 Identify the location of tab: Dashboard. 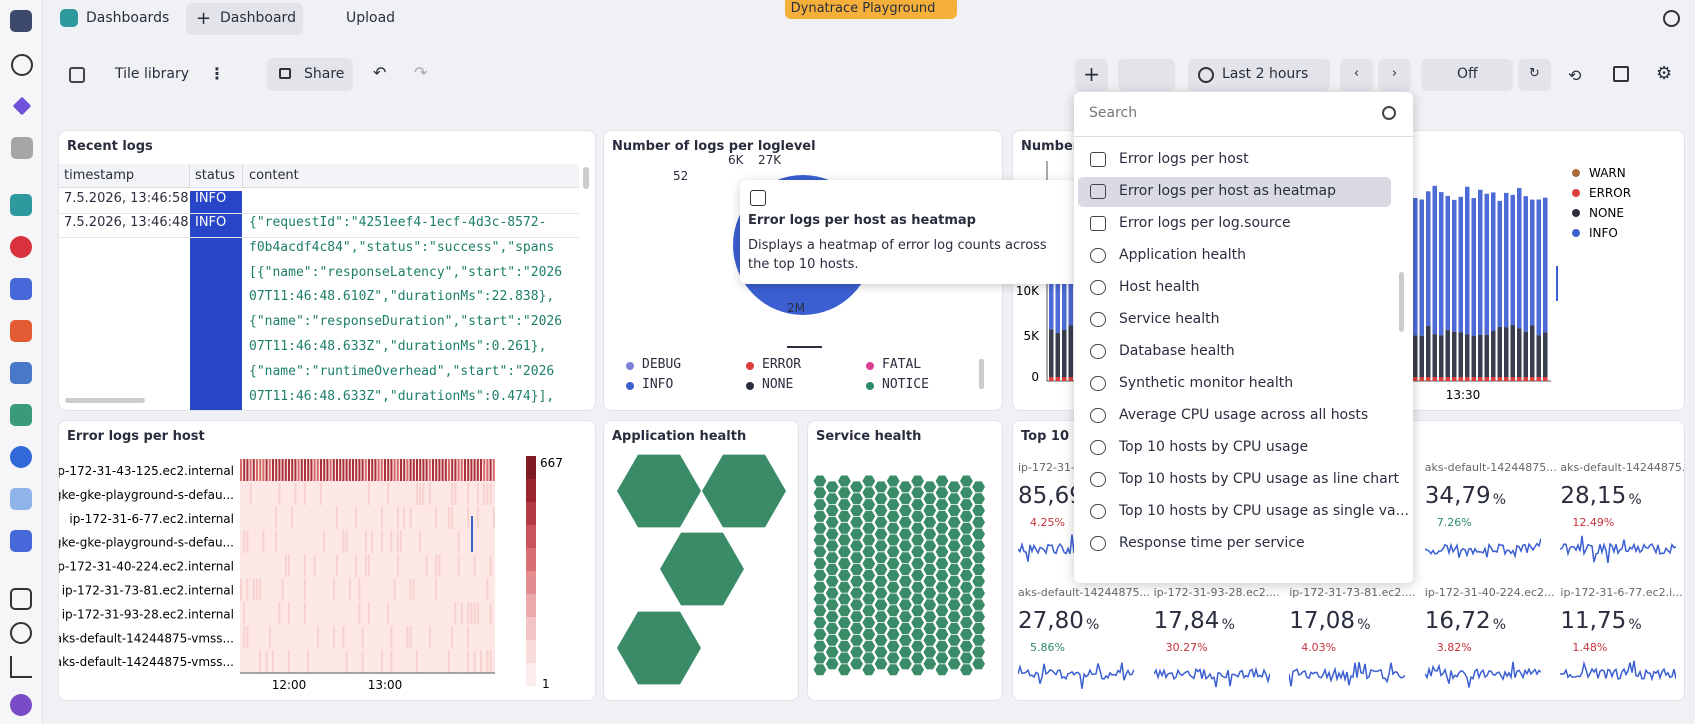
(258, 18).